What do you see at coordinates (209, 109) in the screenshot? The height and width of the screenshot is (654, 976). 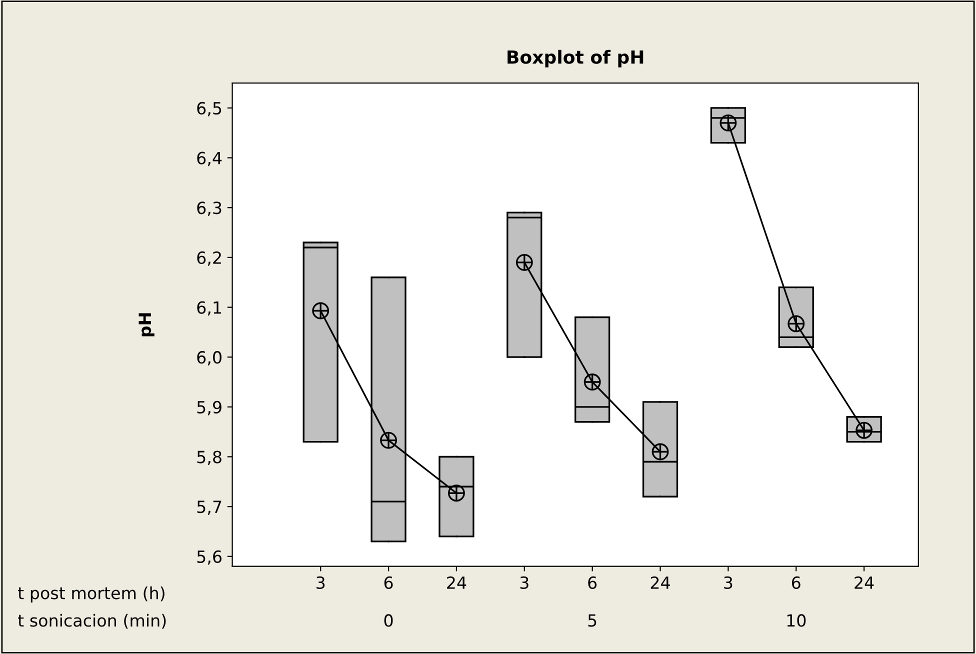 I see `y-tick-label: 6,5` at bounding box center [209, 109].